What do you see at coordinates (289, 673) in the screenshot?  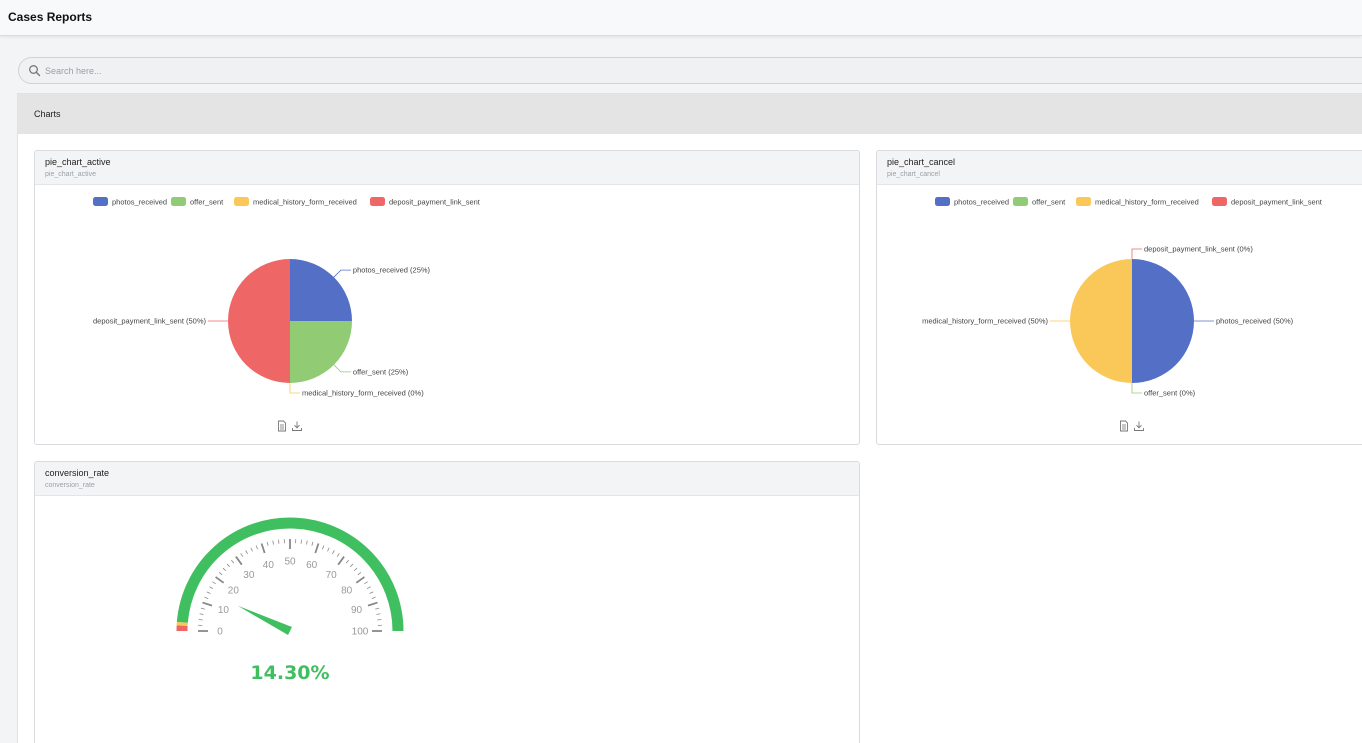 I see `gauge-value-label: 14.30%` at bounding box center [289, 673].